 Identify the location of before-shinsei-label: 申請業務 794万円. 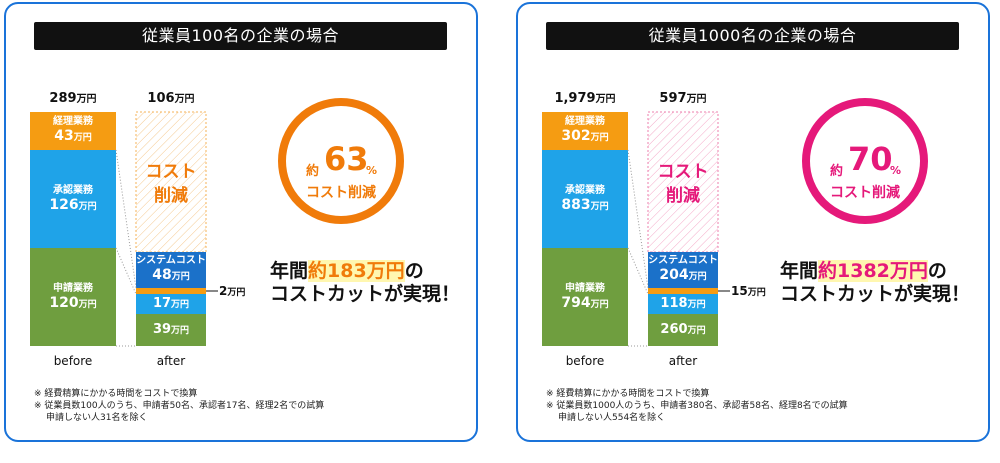
(585, 297).